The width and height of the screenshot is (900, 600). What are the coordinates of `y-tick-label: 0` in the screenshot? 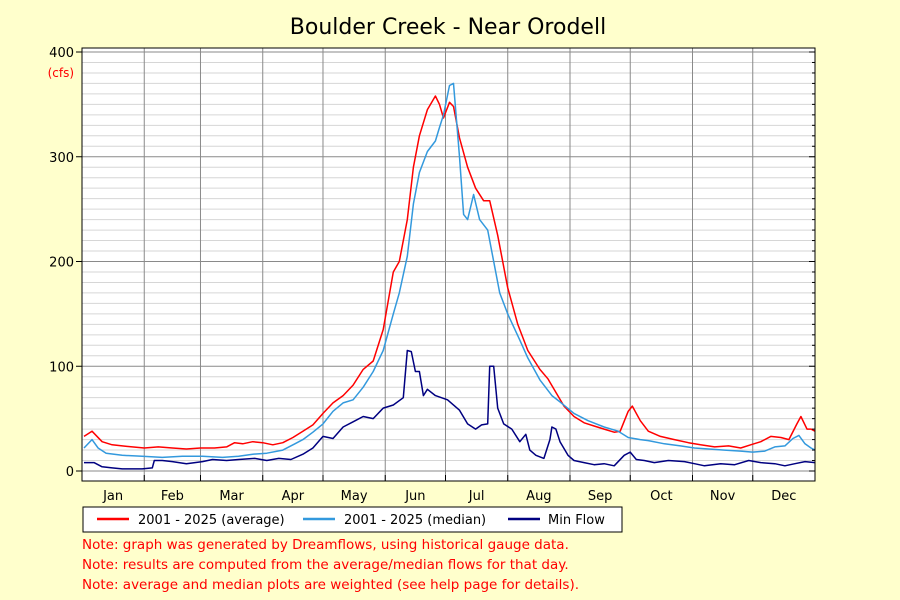 It's located at (70, 472).